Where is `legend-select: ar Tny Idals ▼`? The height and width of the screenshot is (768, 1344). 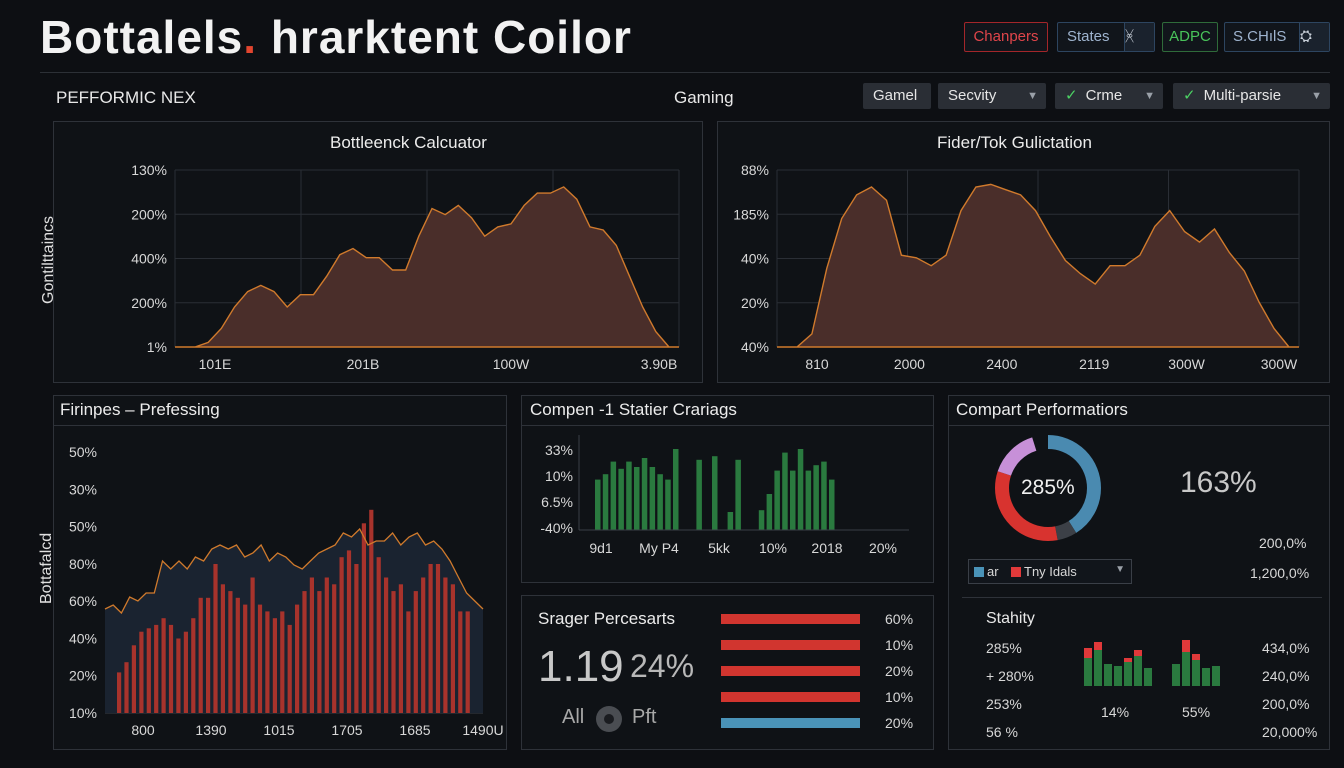
legend-select: ar Tny Idals ▼ is located at coordinates (1050, 571).